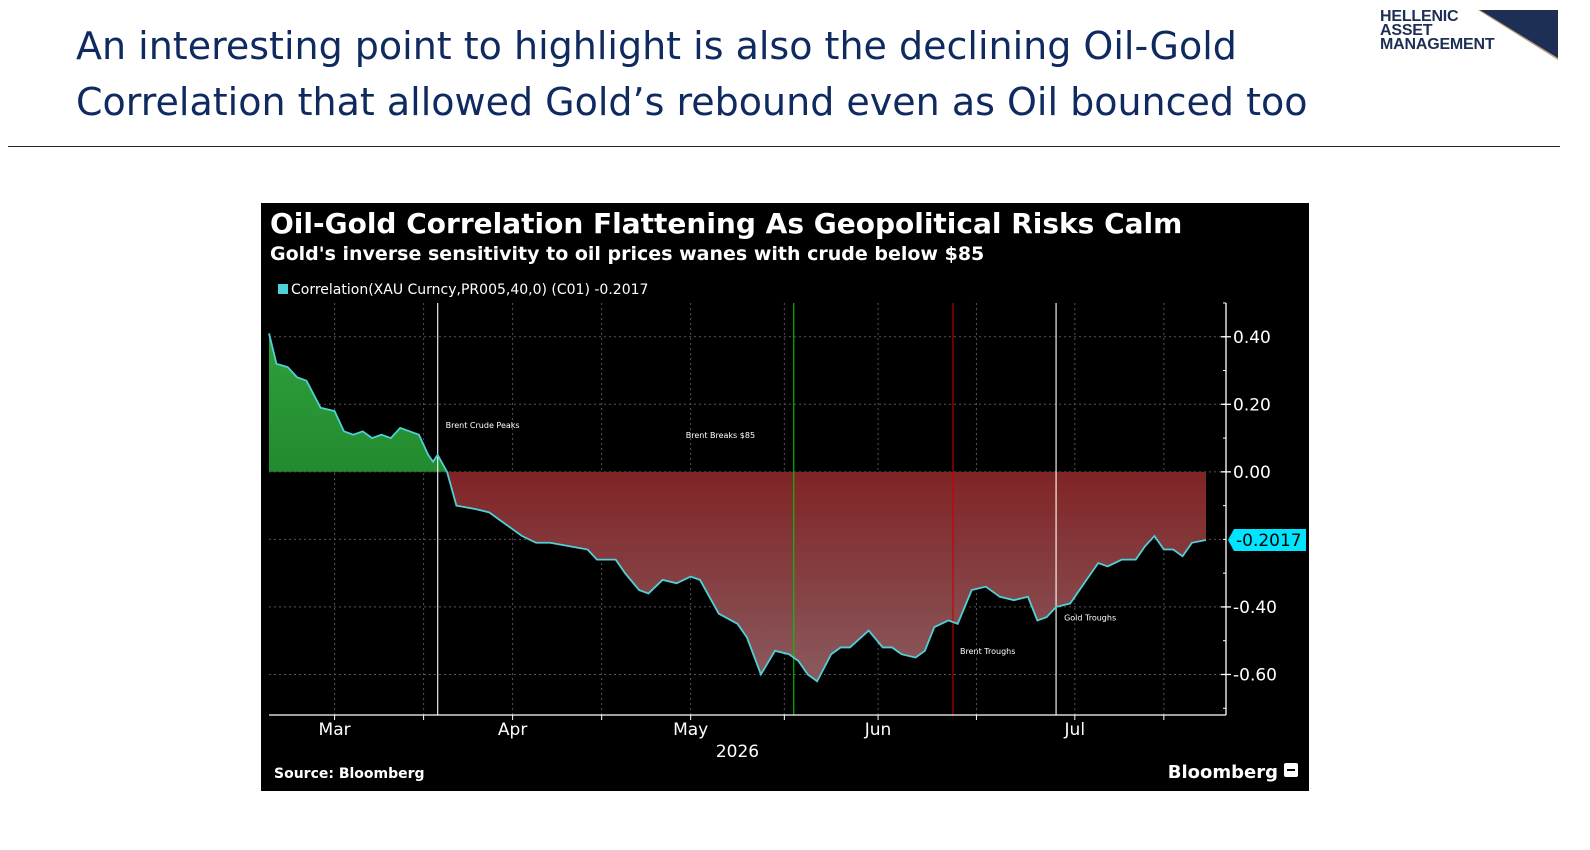 Image resolution: width=1590 pixels, height=850 pixels. Describe the element at coordinates (1252, 338) in the screenshot. I see `y-tick-label: 0.40` at that location.